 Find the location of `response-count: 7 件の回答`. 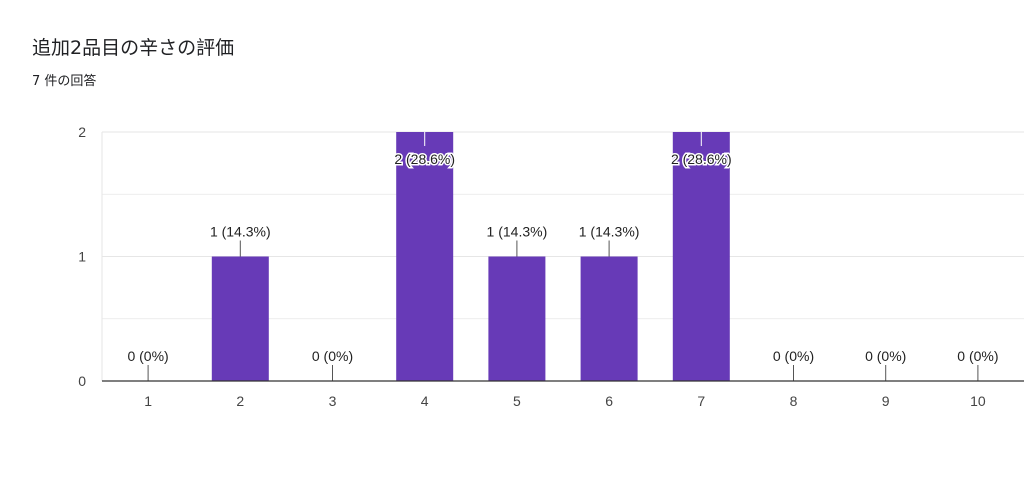

response-count: 7 件の回答 is located at coordinates (64, 81).